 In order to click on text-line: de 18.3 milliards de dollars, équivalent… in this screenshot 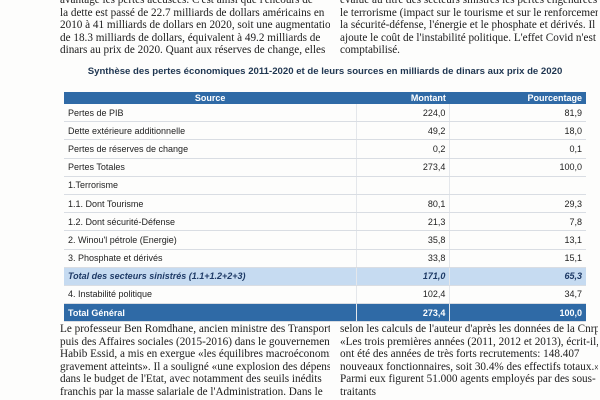, I will do `click(190, 37)`.